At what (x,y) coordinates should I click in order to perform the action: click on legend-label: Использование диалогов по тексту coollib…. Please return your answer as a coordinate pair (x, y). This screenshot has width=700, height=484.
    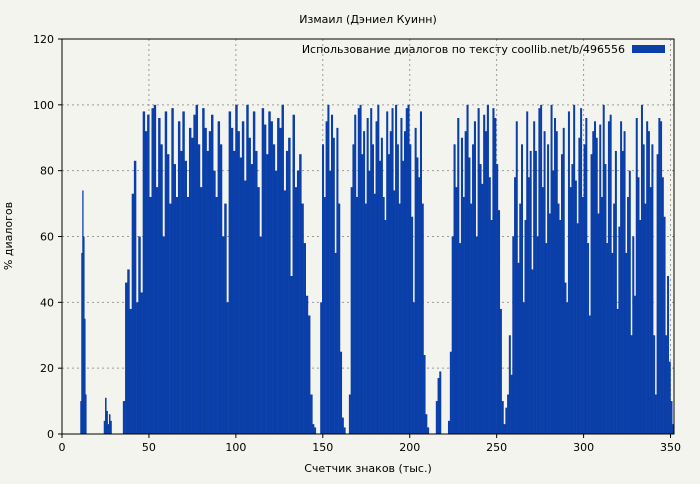
    Looking at the image, I should click on (463, 49).